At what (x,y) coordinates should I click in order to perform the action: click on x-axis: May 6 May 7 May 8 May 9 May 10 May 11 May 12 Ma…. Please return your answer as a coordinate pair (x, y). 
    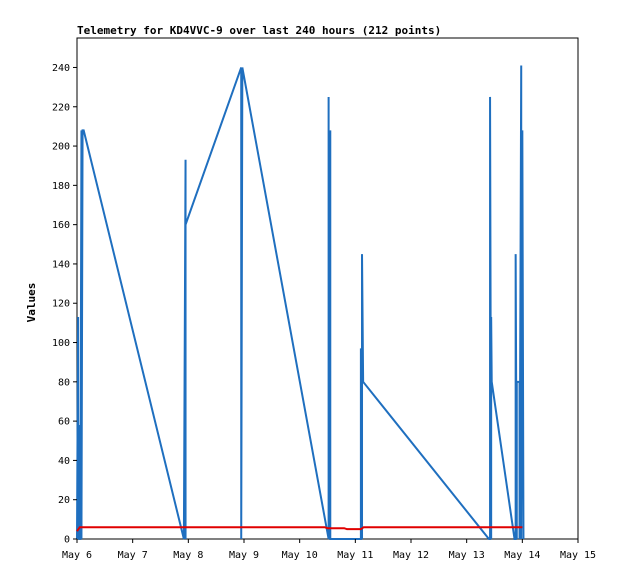
    Looking at the image, I should click on (329, 550).